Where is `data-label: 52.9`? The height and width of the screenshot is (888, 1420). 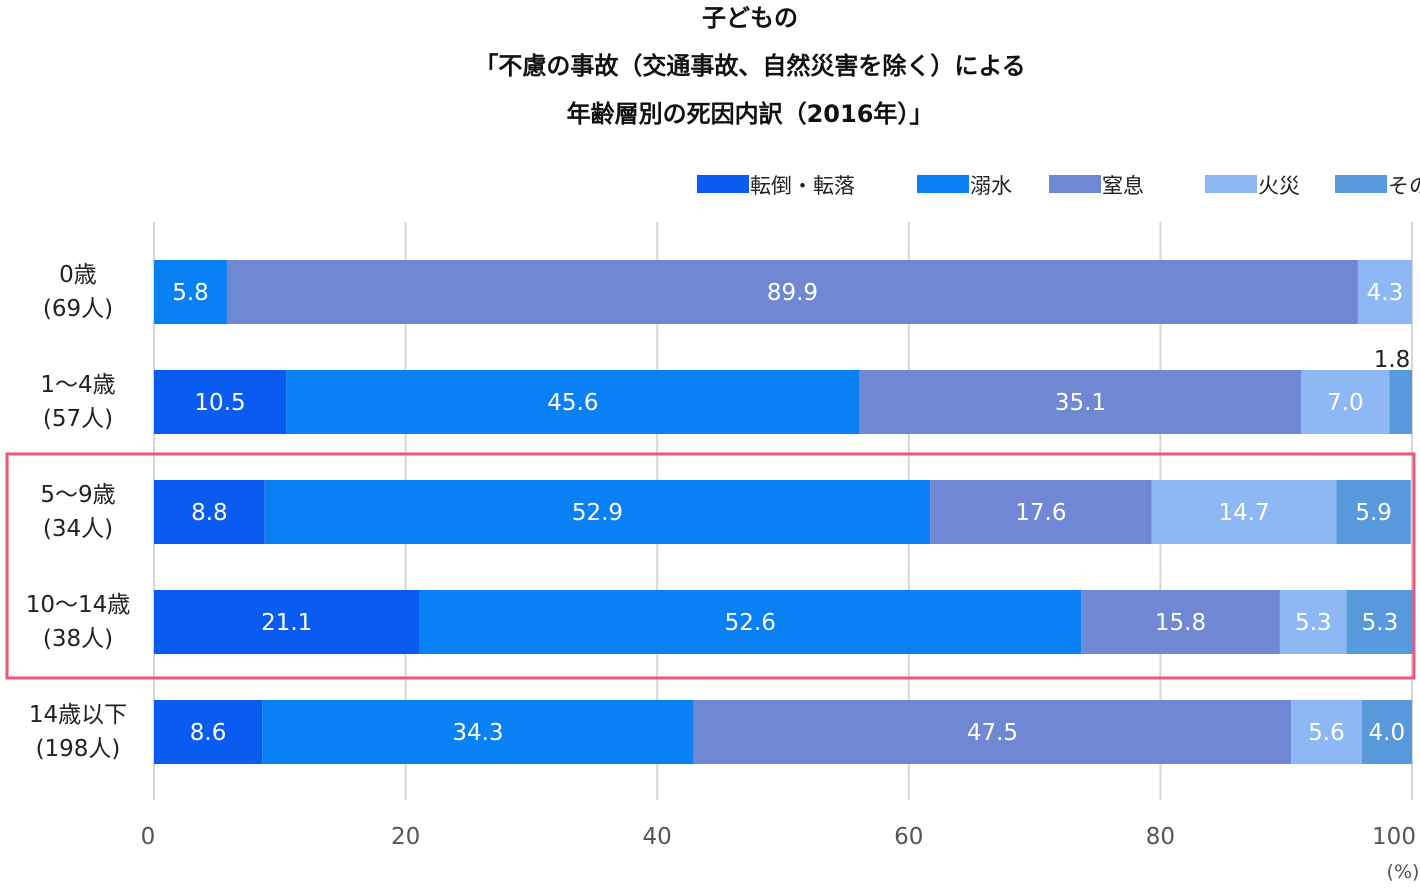
data-label: 52.9 is located at coordinates (597, 513).